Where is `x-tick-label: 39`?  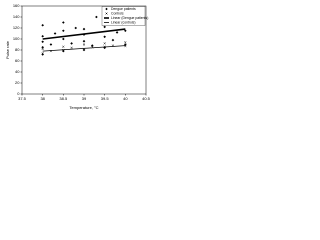 x-tick-label: 39 is located at coordinates (84, 98).